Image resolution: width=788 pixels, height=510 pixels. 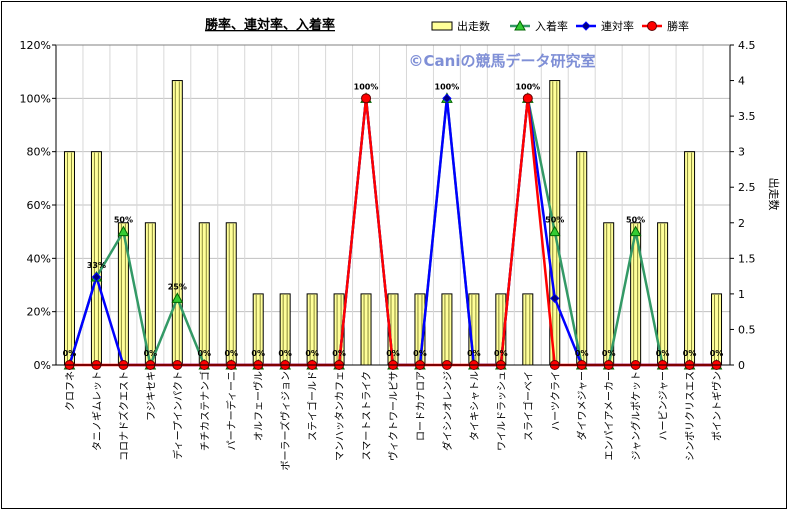 What do you see at coordinates (664, 406) in the screenshot?
I see `x-tick-label: ハービンジャー` at bounding box center [664, 406].